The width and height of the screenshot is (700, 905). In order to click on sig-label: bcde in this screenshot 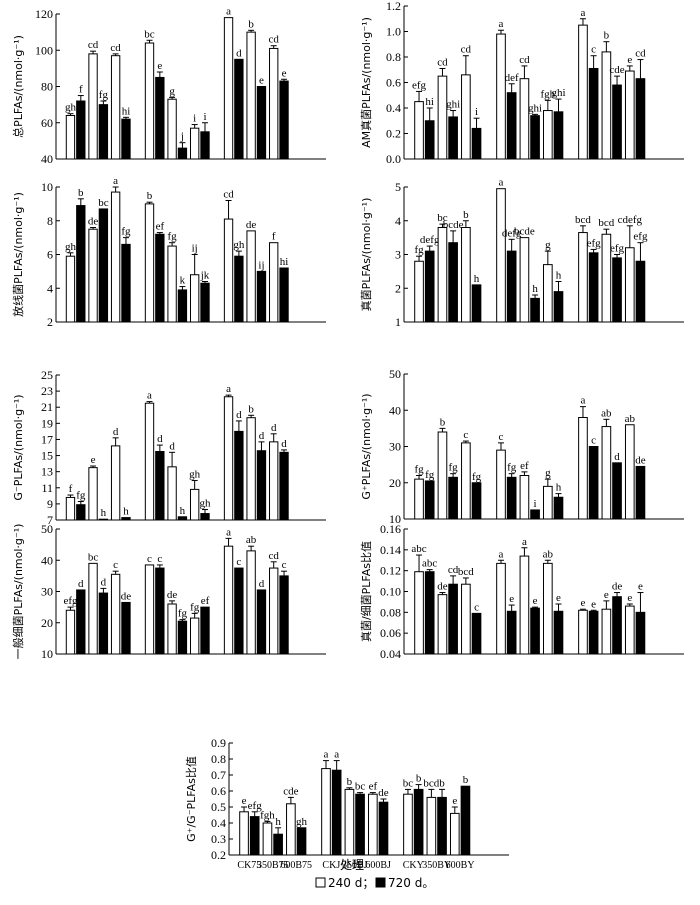, I will do `click(453, 225)`.